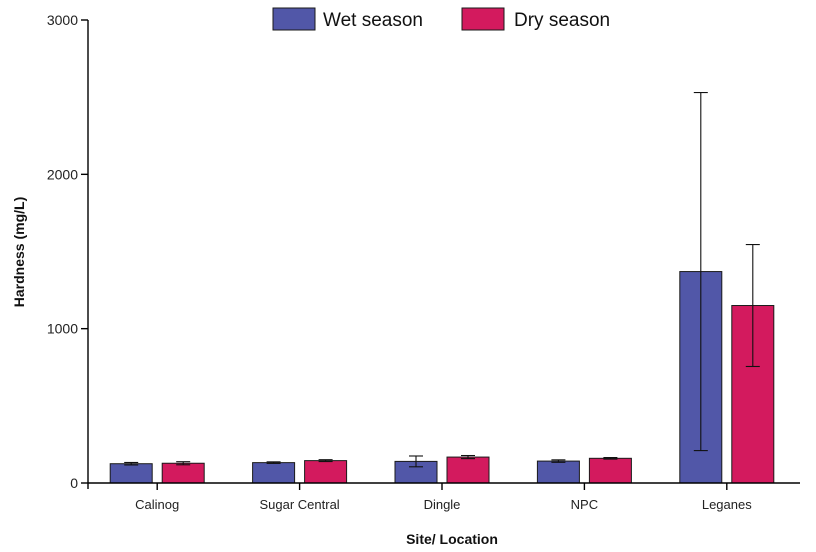  What do you see at coordinates (442, 504) in the screenshot?
I see `x-tick-label: Dingle` at bounding box center [442, 504].